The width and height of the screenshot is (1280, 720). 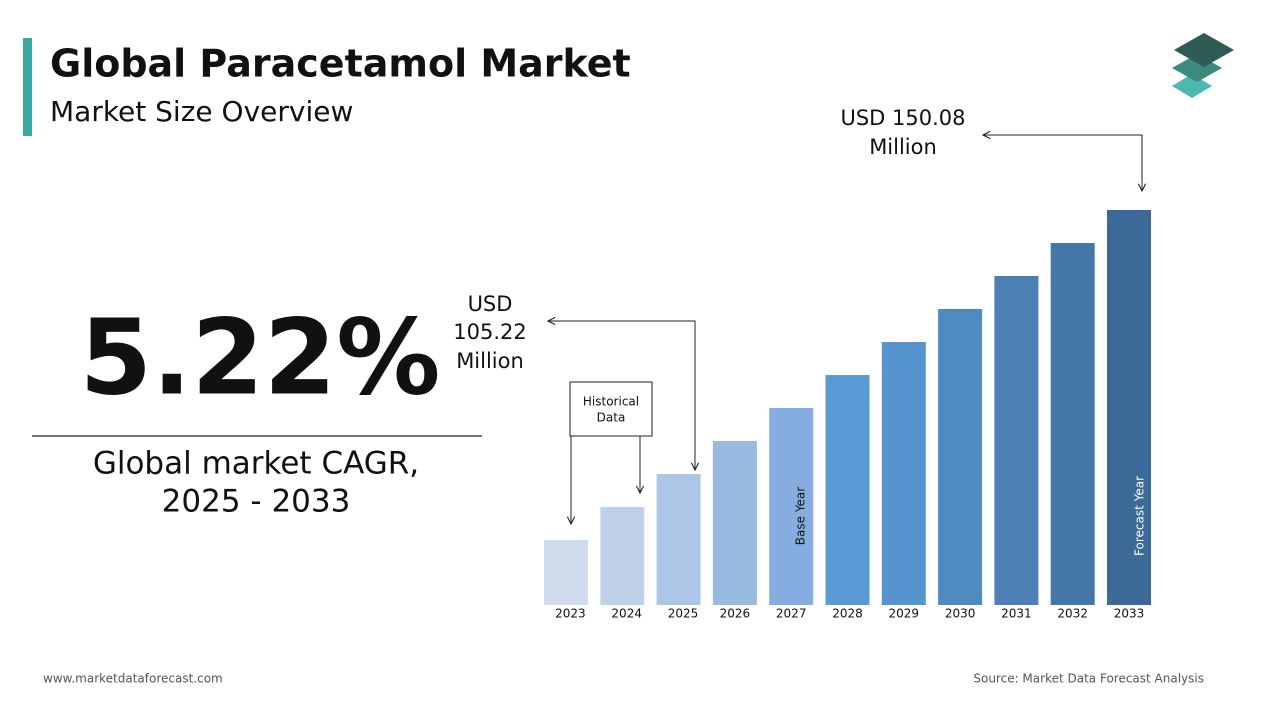 What do you see at coordinates (611, 402) in the screenshot?
I see `annotation: Historical` at bounding box center [611, 402].